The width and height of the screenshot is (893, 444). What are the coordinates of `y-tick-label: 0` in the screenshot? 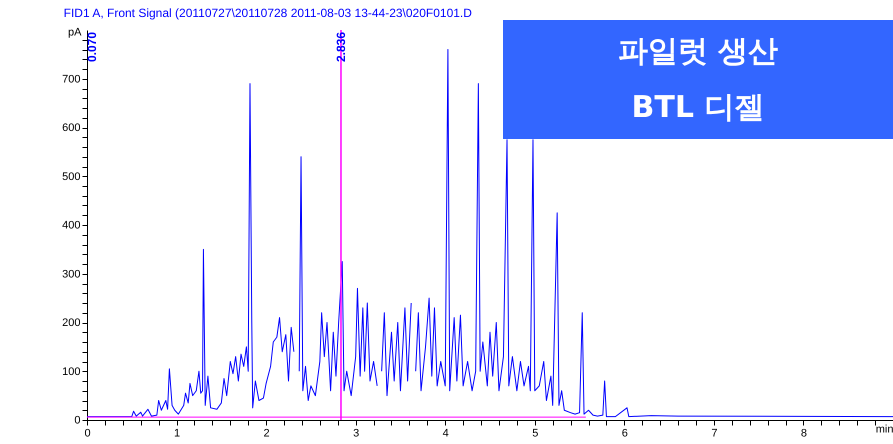 It's located at (77, 420).